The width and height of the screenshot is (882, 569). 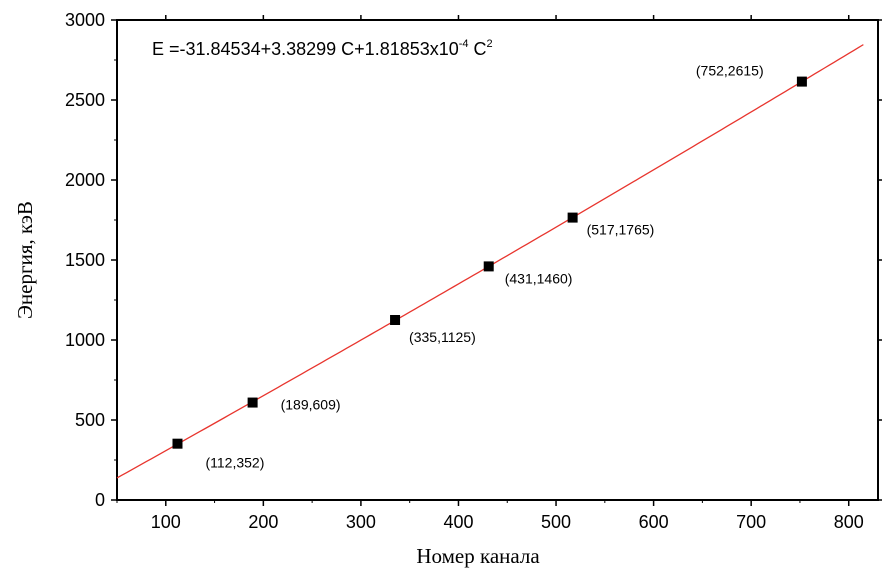 What do you see at coordinates (556, 522) in the screenshot?
I see `x-tick-label: 500` at bounding box center [556, 522].